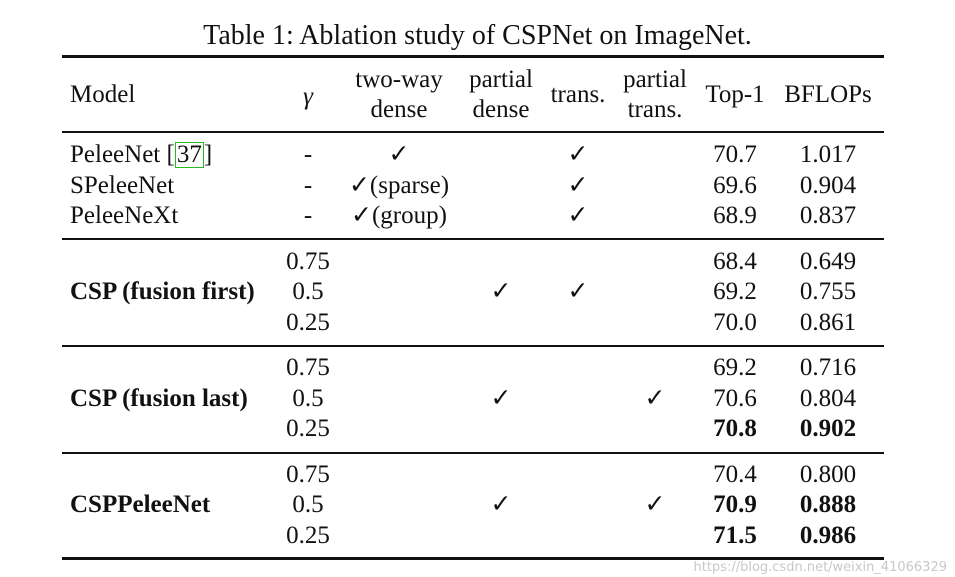 Image resolution: width=955 pixels, height=577 pixels. I want to click on citation-link: 37, so click(189, 154).